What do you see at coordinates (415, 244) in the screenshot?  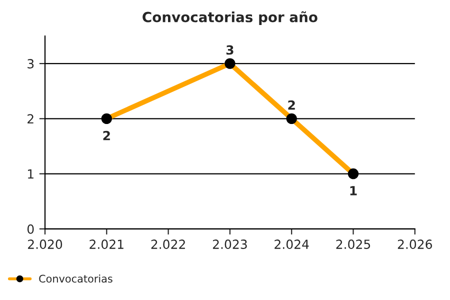 I see `x-tick-label: 2.026` at bounding box center [415, 244].